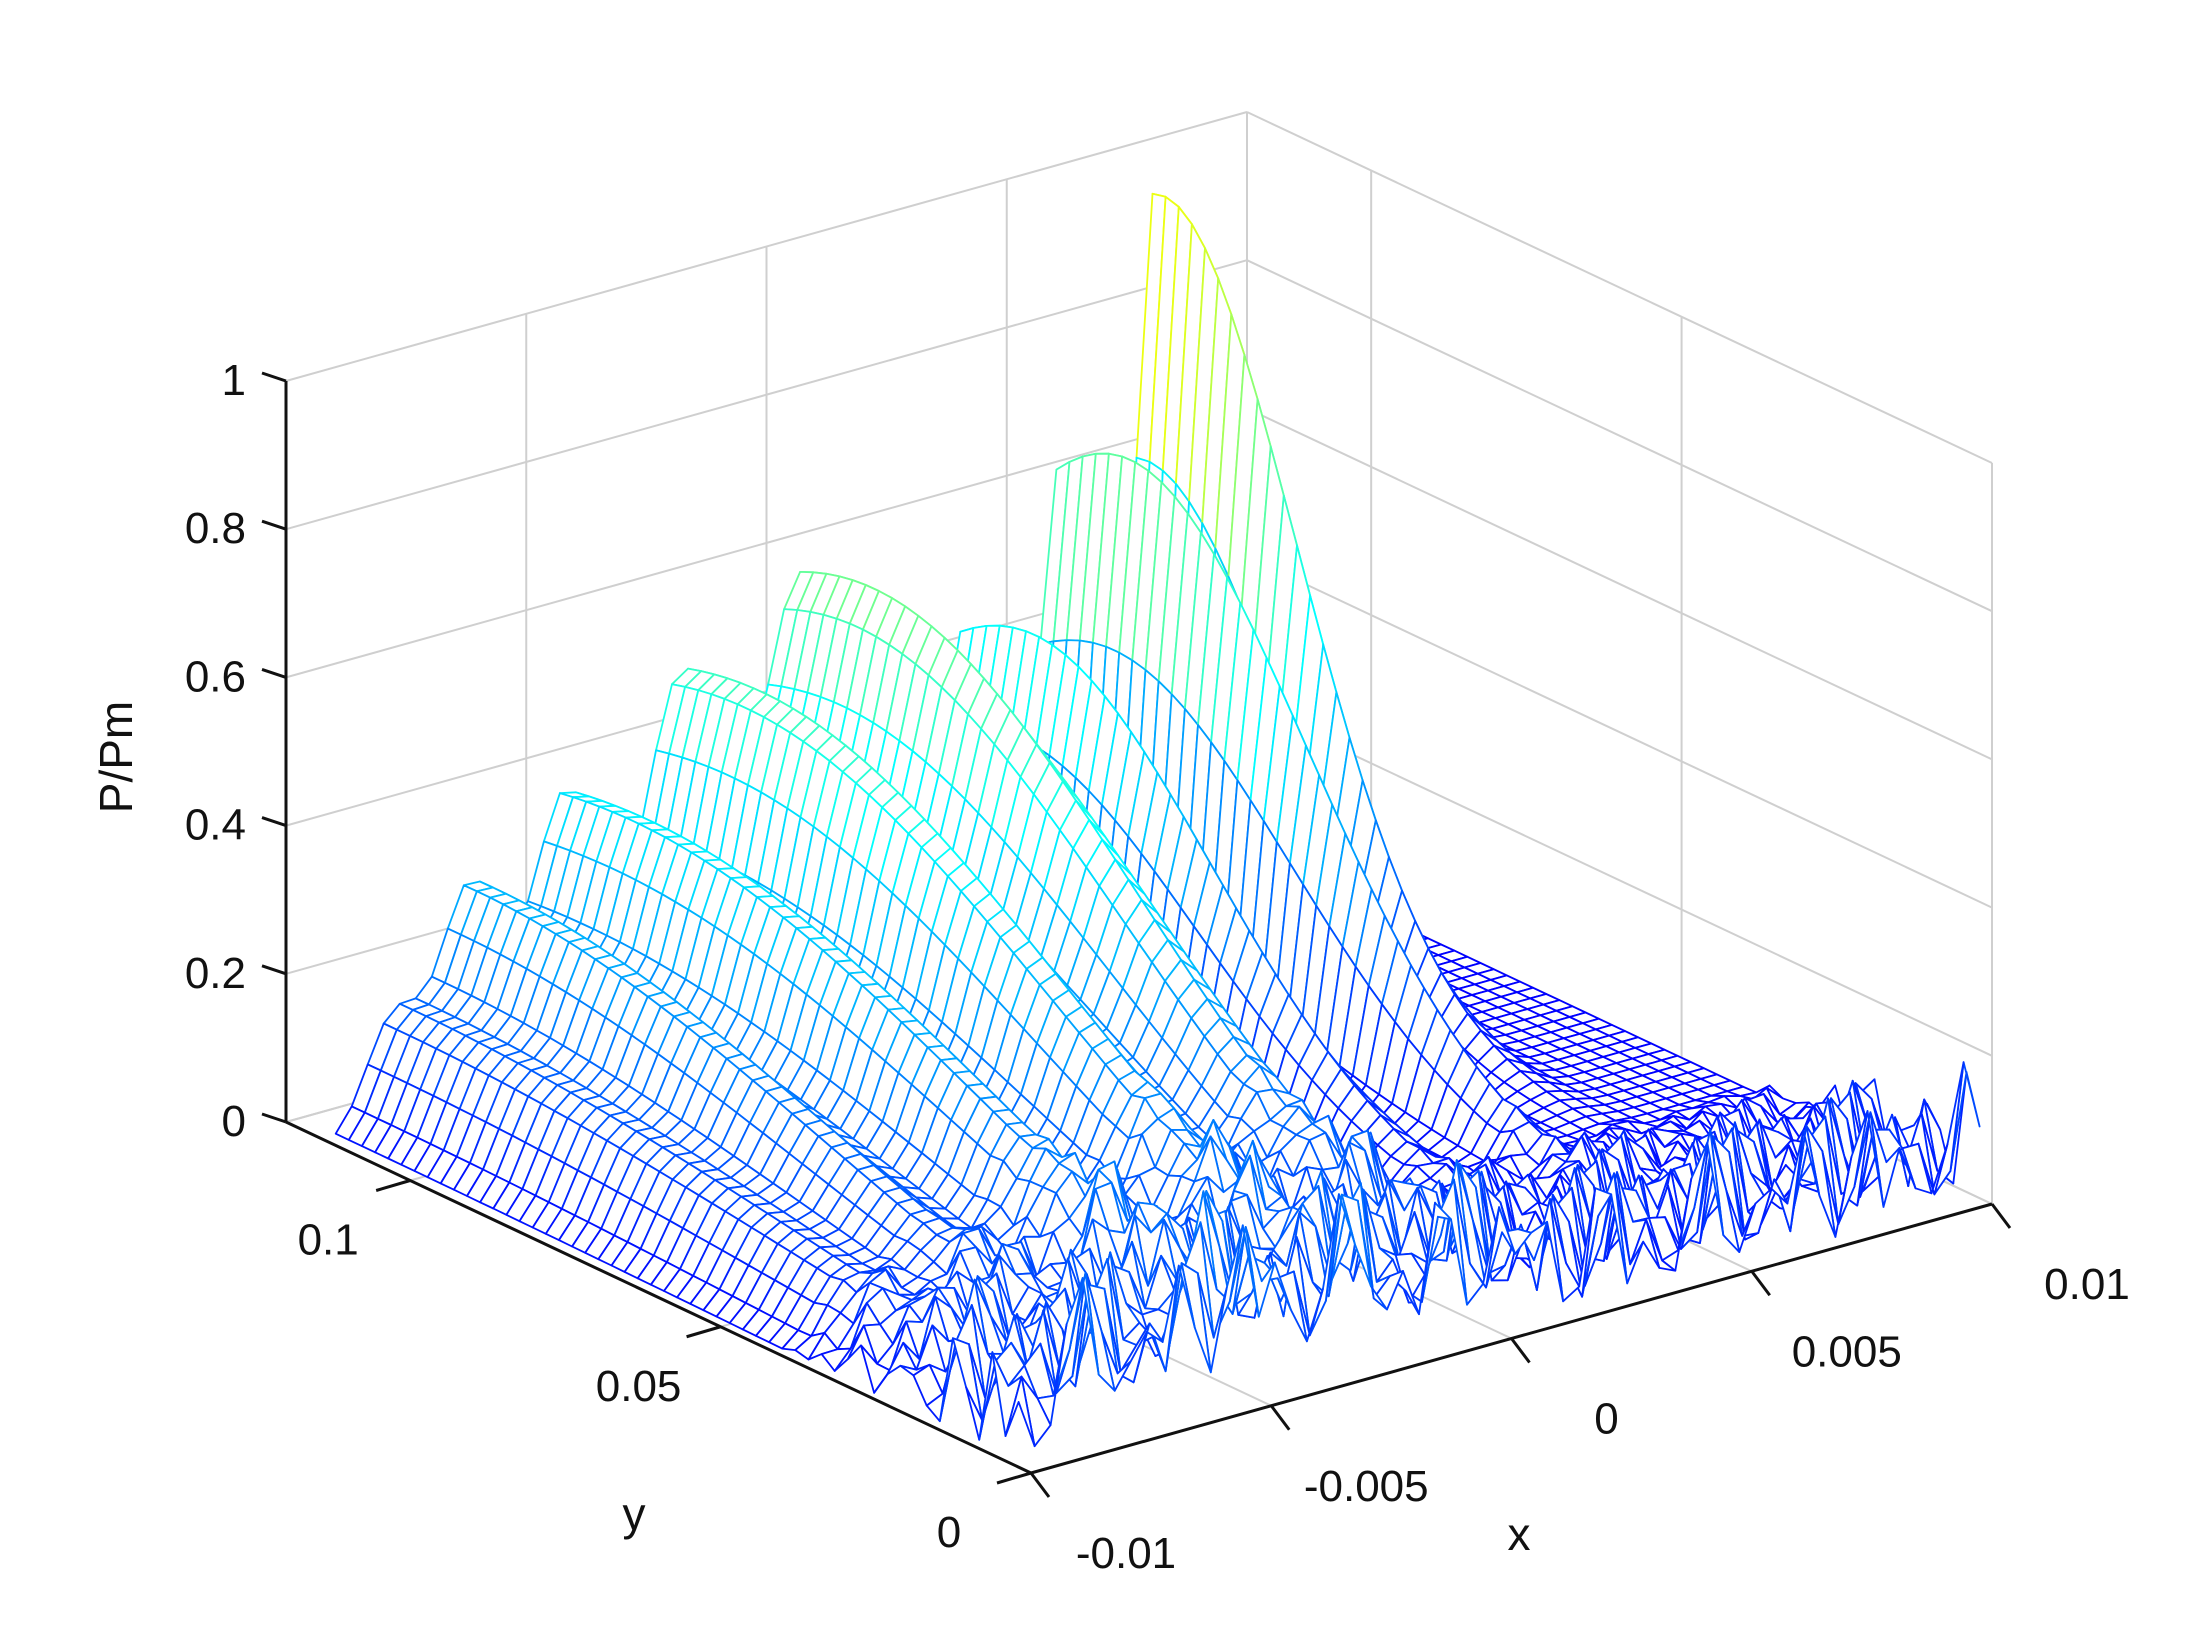  Describe the element at coordinates (215, 973) in the screenshot. I see `z-tick-label: 0.2` at that location.